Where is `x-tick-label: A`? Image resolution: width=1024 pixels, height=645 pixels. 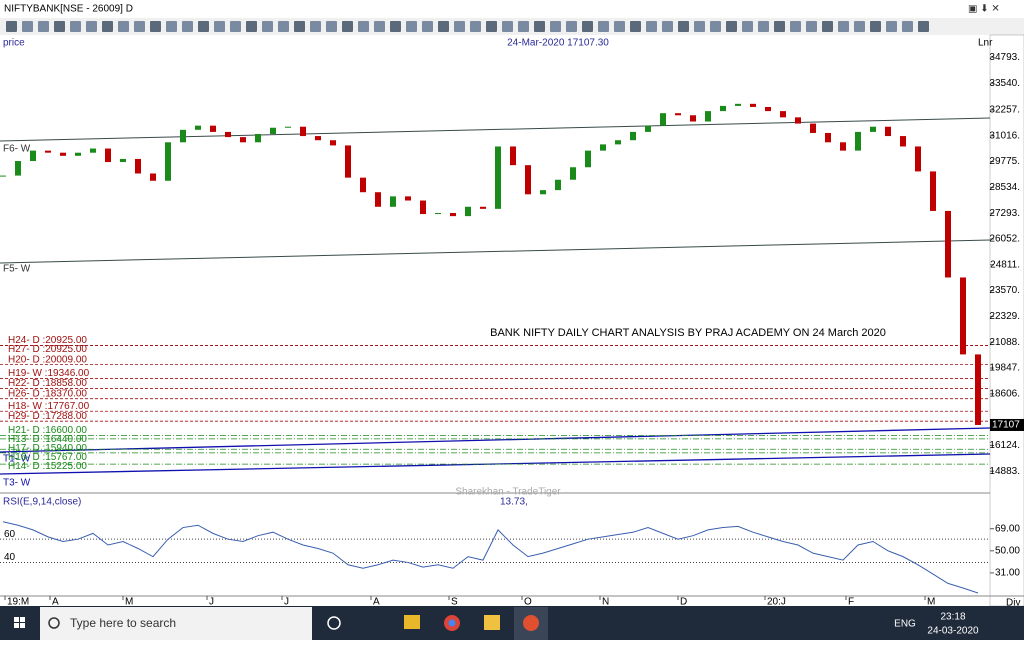 x-tick-label: A is located at coordinates (376, 602).